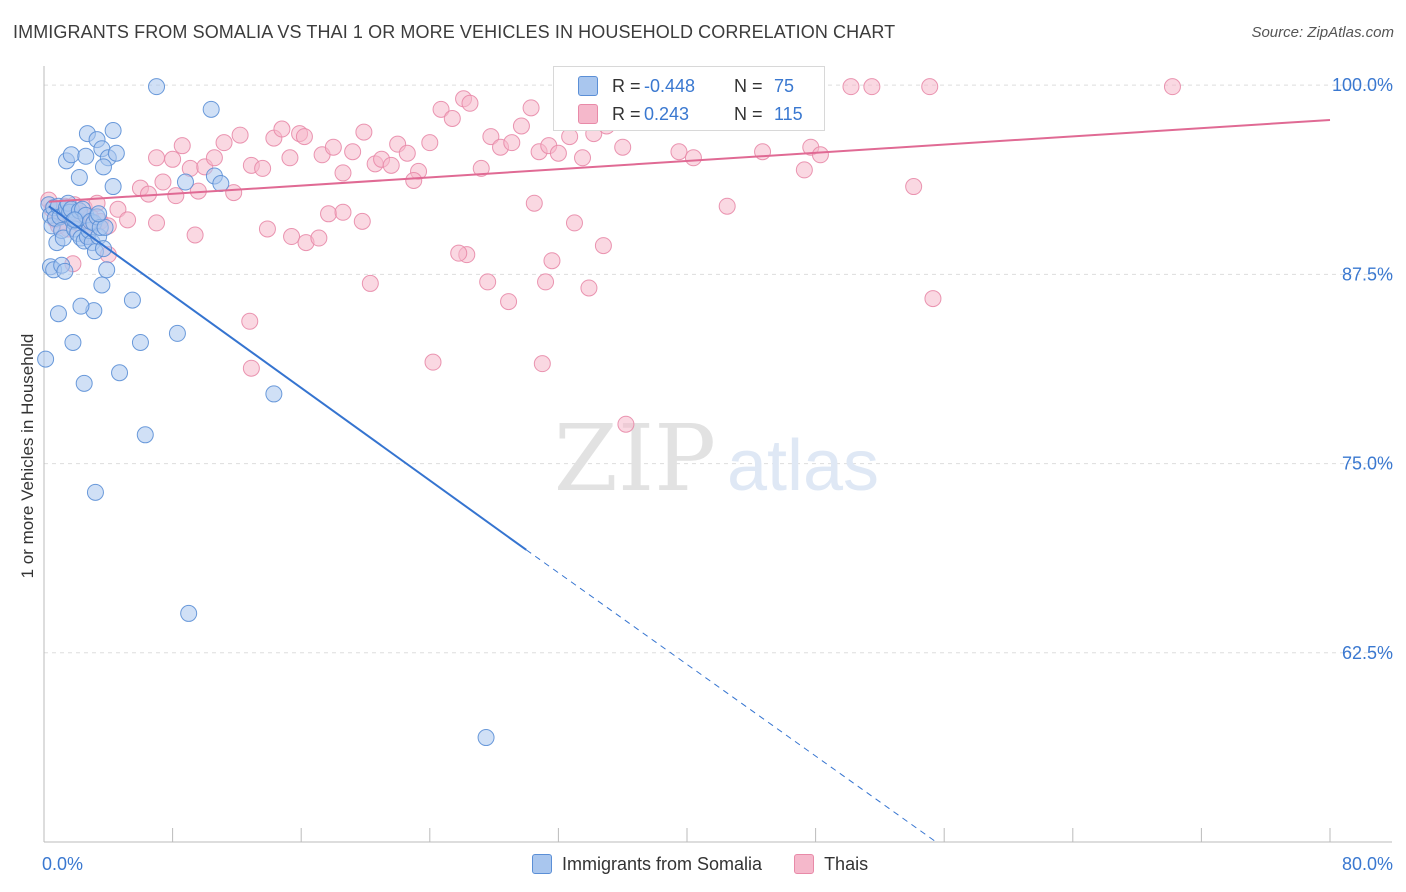 This screenshot has height=892, width=1406. I want to click on y-tick-label: 62.5%, so click(1367, 653).